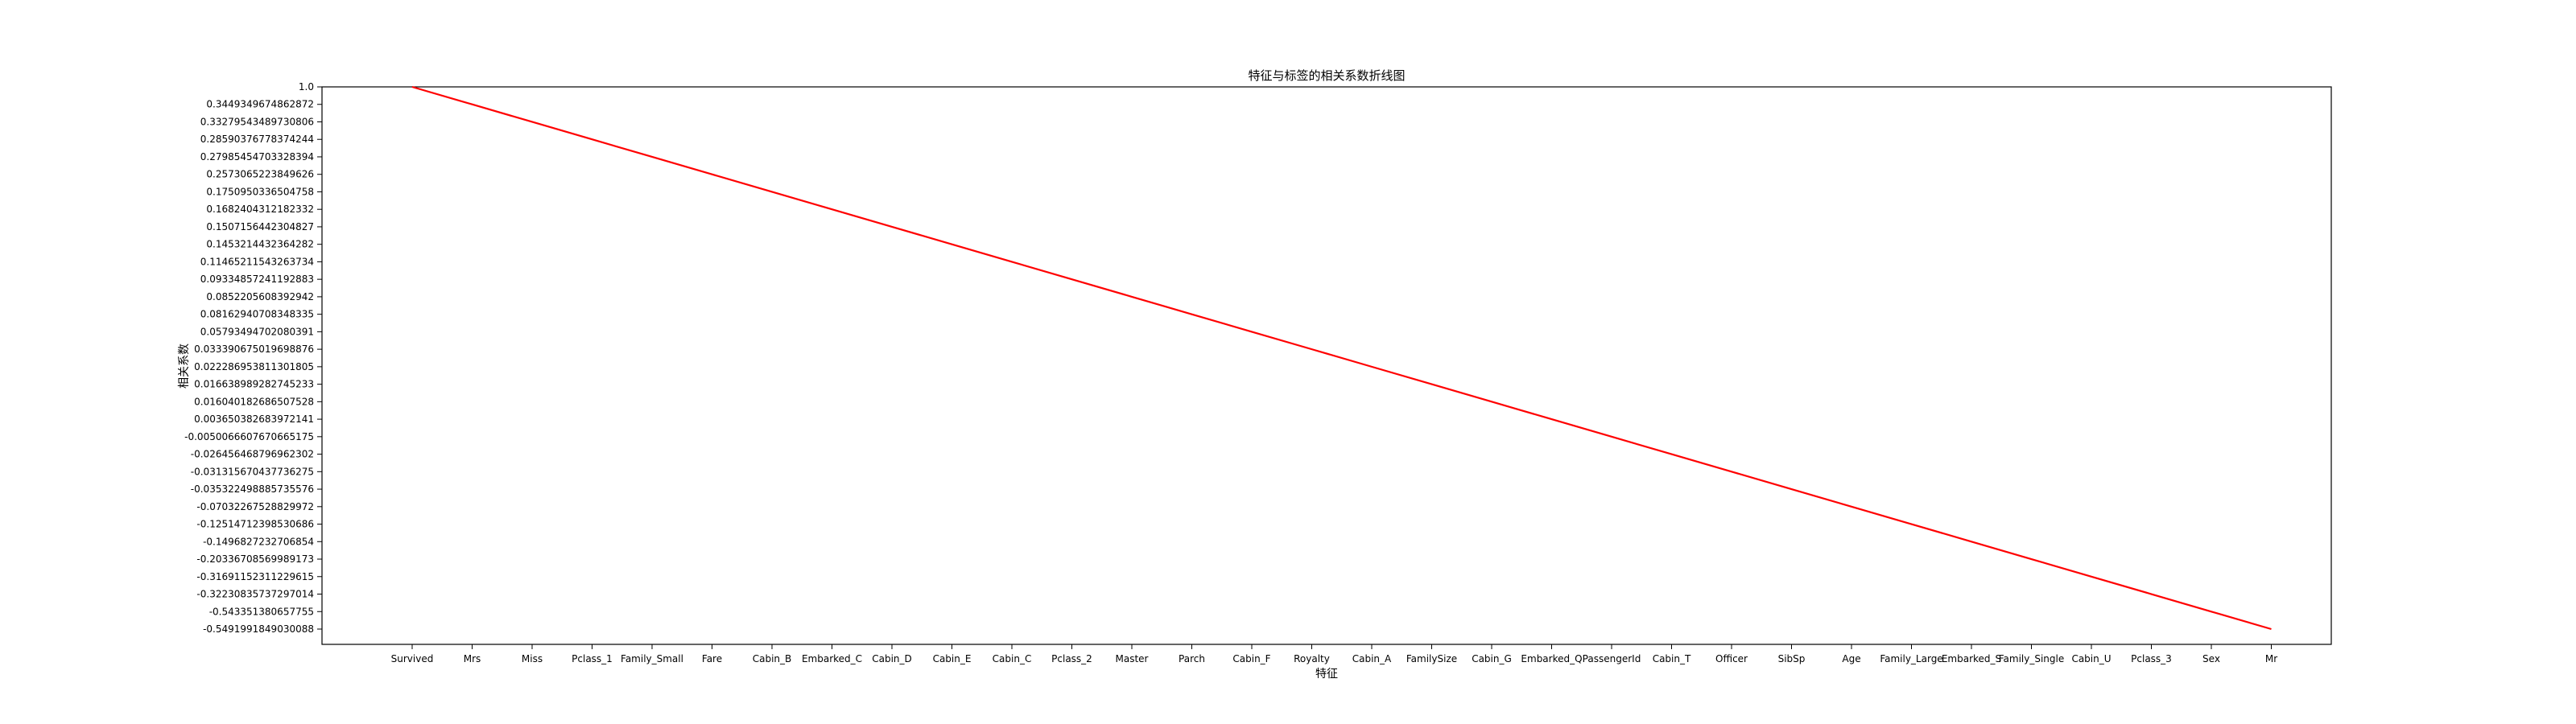 The image size is (2576, 724). Describe the element at coordinates (1312, 658) in the screenshot. I see `x-tick-label: Royalty` at that location.